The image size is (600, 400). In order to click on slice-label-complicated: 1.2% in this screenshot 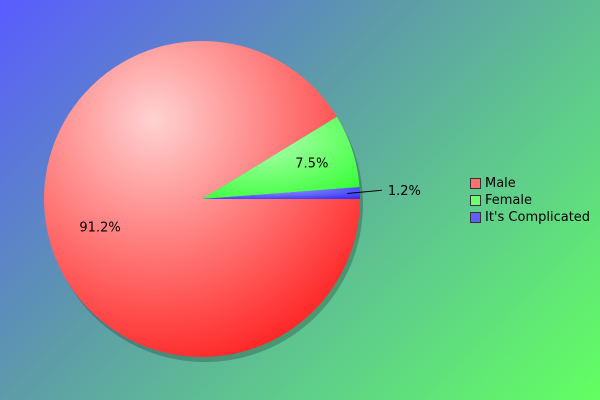, I will do `click(404, 191)`.